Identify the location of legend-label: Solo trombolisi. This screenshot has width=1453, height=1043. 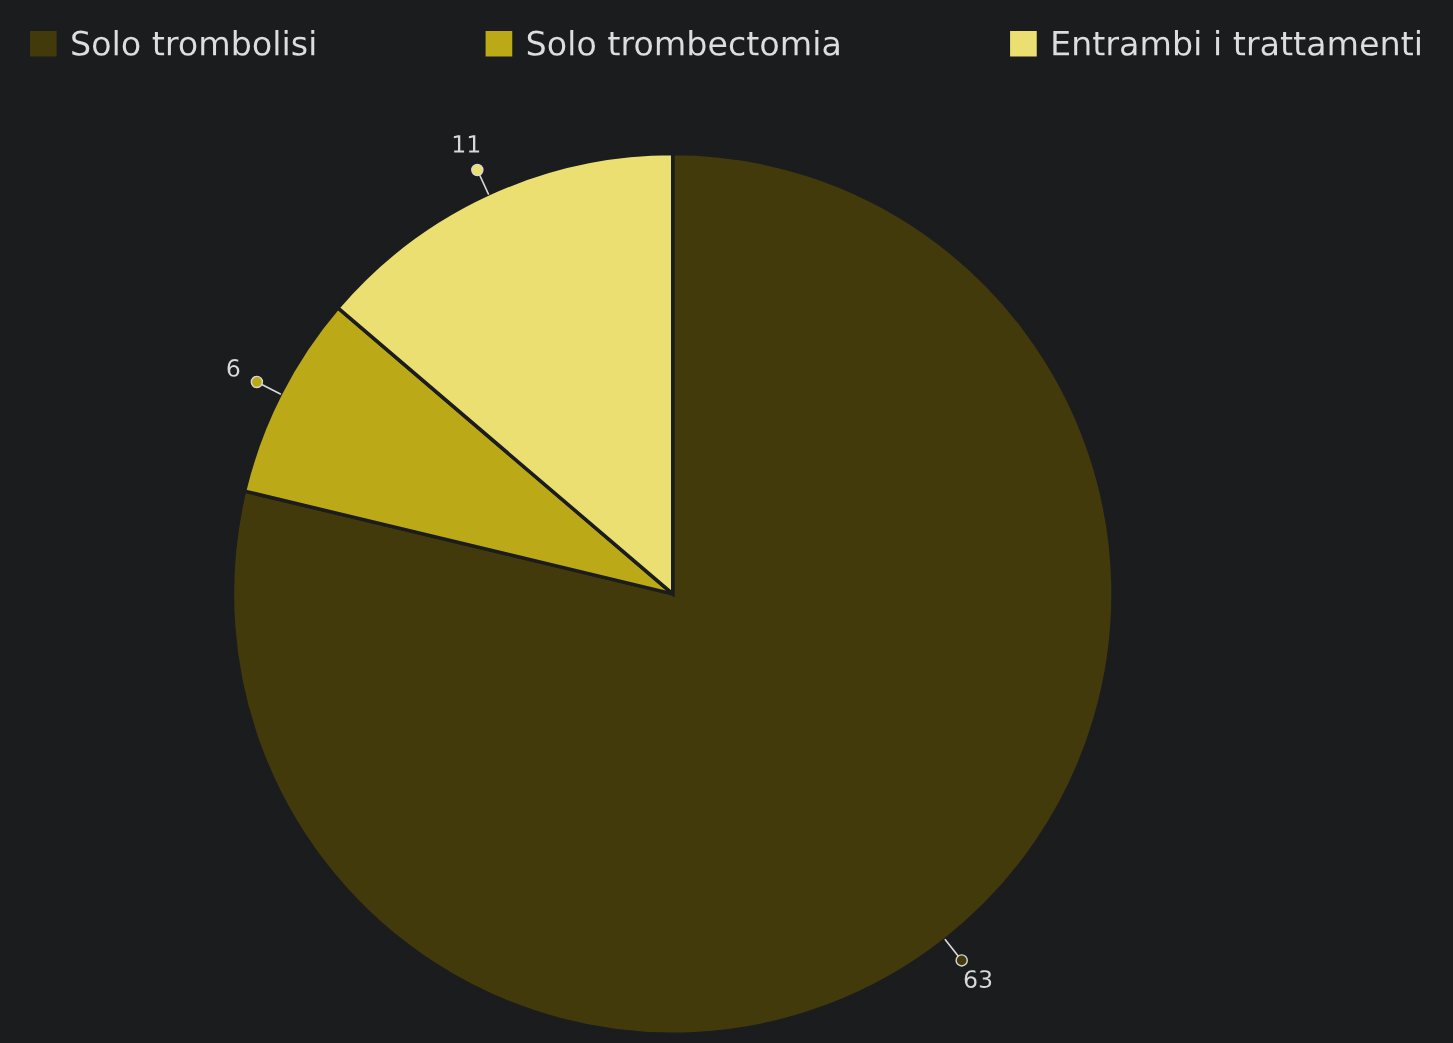
(193, 43).